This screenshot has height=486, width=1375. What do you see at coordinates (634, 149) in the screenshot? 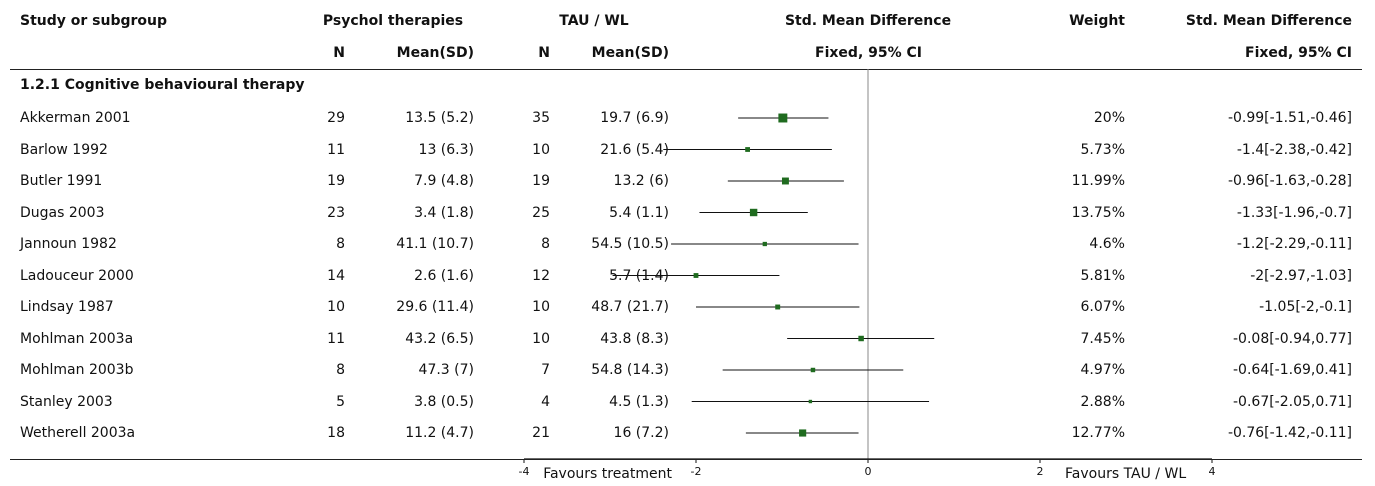
I see `meansd-control: 21.6 (5.4)` at bounding box center [634, 149].